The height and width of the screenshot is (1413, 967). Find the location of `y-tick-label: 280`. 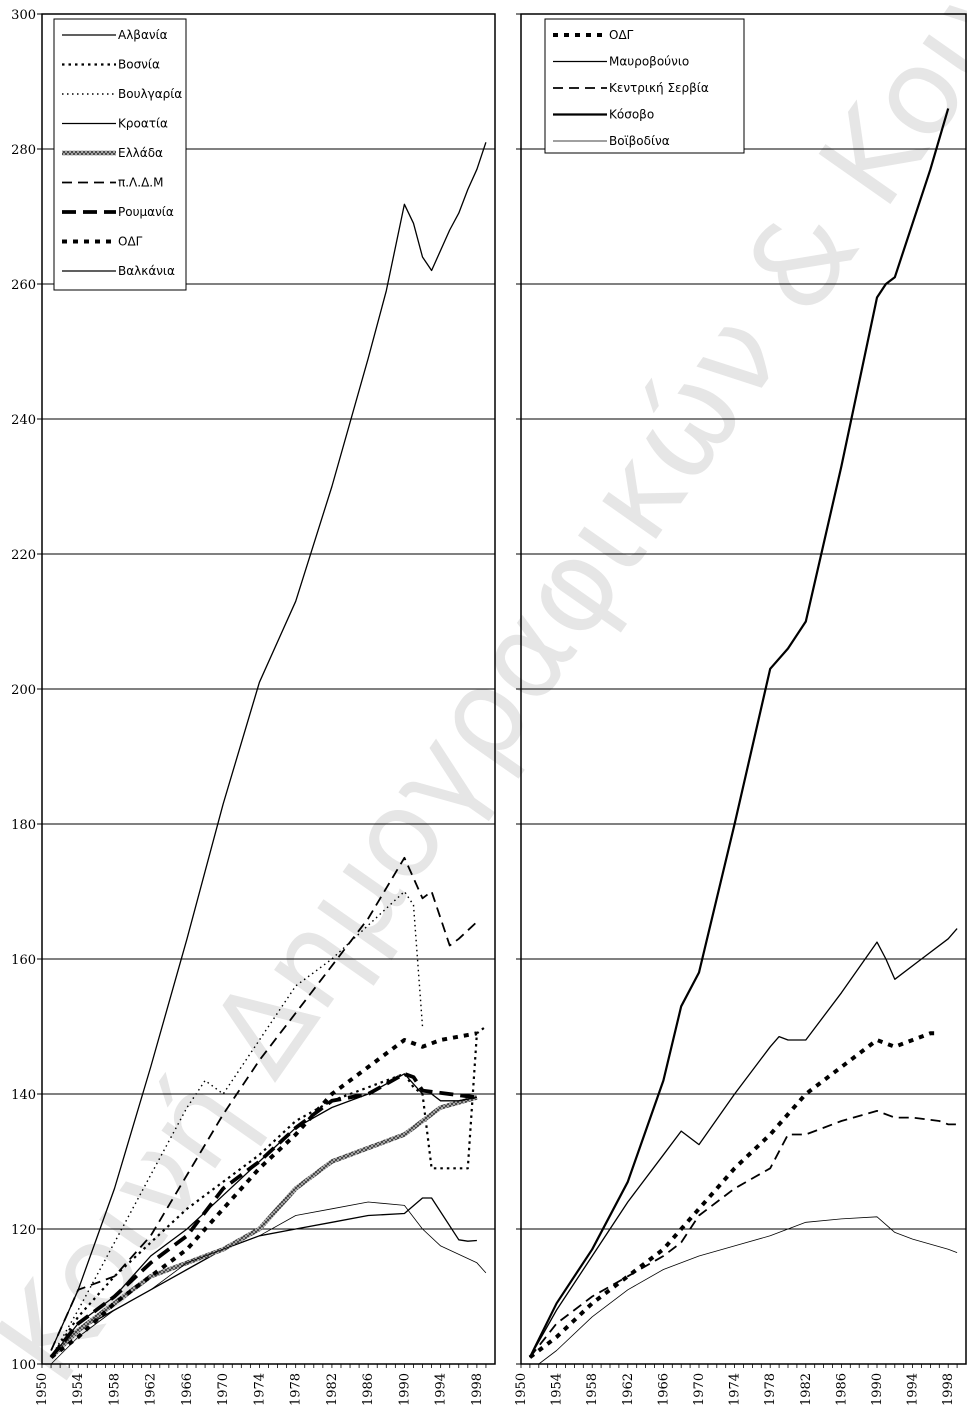

y-tick-label: 280 is located at coordinates (23, 150).